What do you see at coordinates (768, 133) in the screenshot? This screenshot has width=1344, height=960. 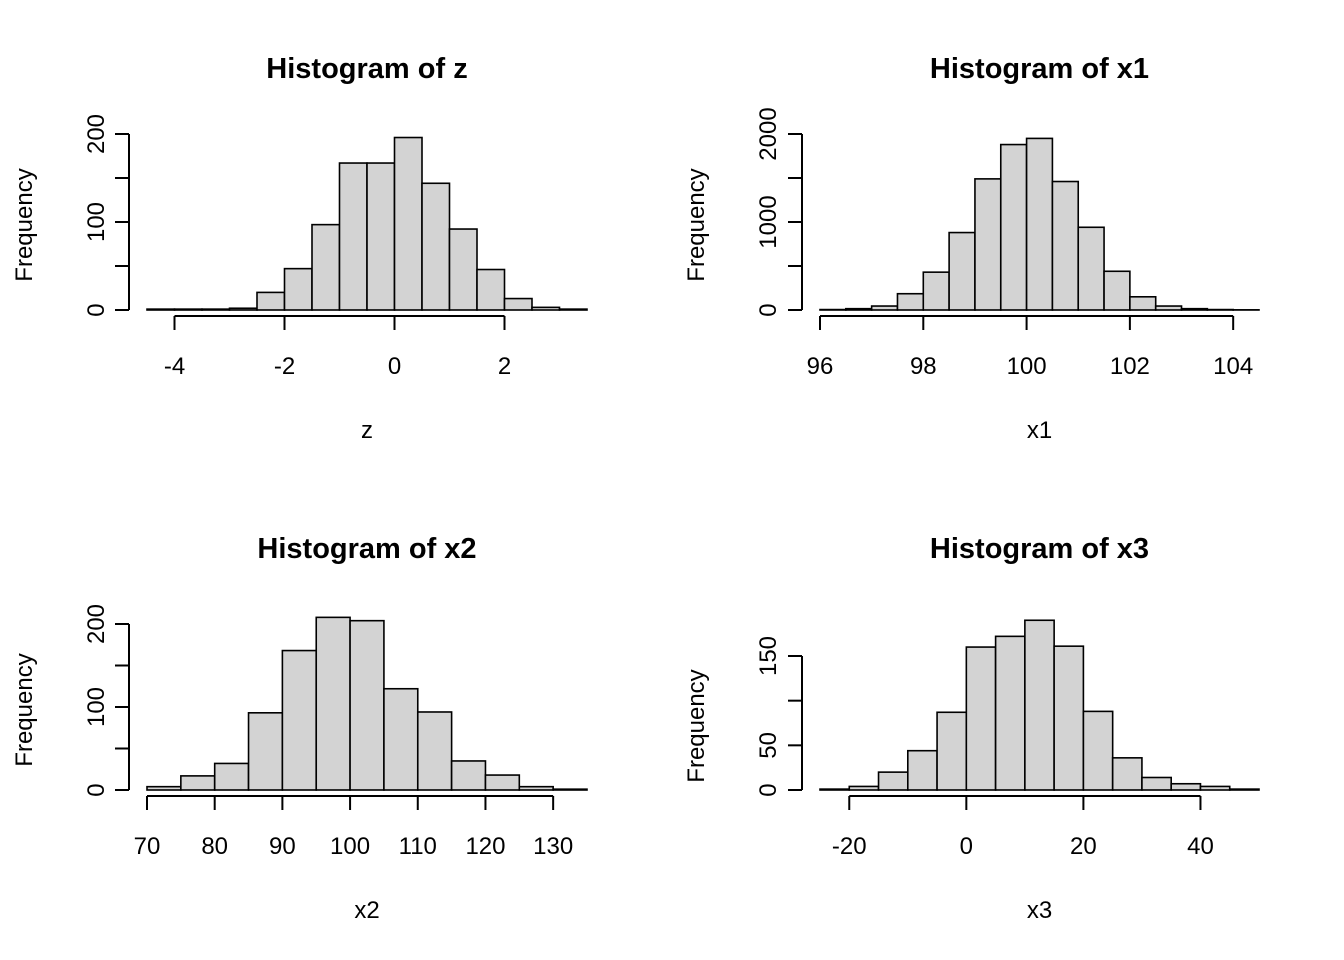 I see `y-tick-label: 2000` at bounding box center [768, 133].